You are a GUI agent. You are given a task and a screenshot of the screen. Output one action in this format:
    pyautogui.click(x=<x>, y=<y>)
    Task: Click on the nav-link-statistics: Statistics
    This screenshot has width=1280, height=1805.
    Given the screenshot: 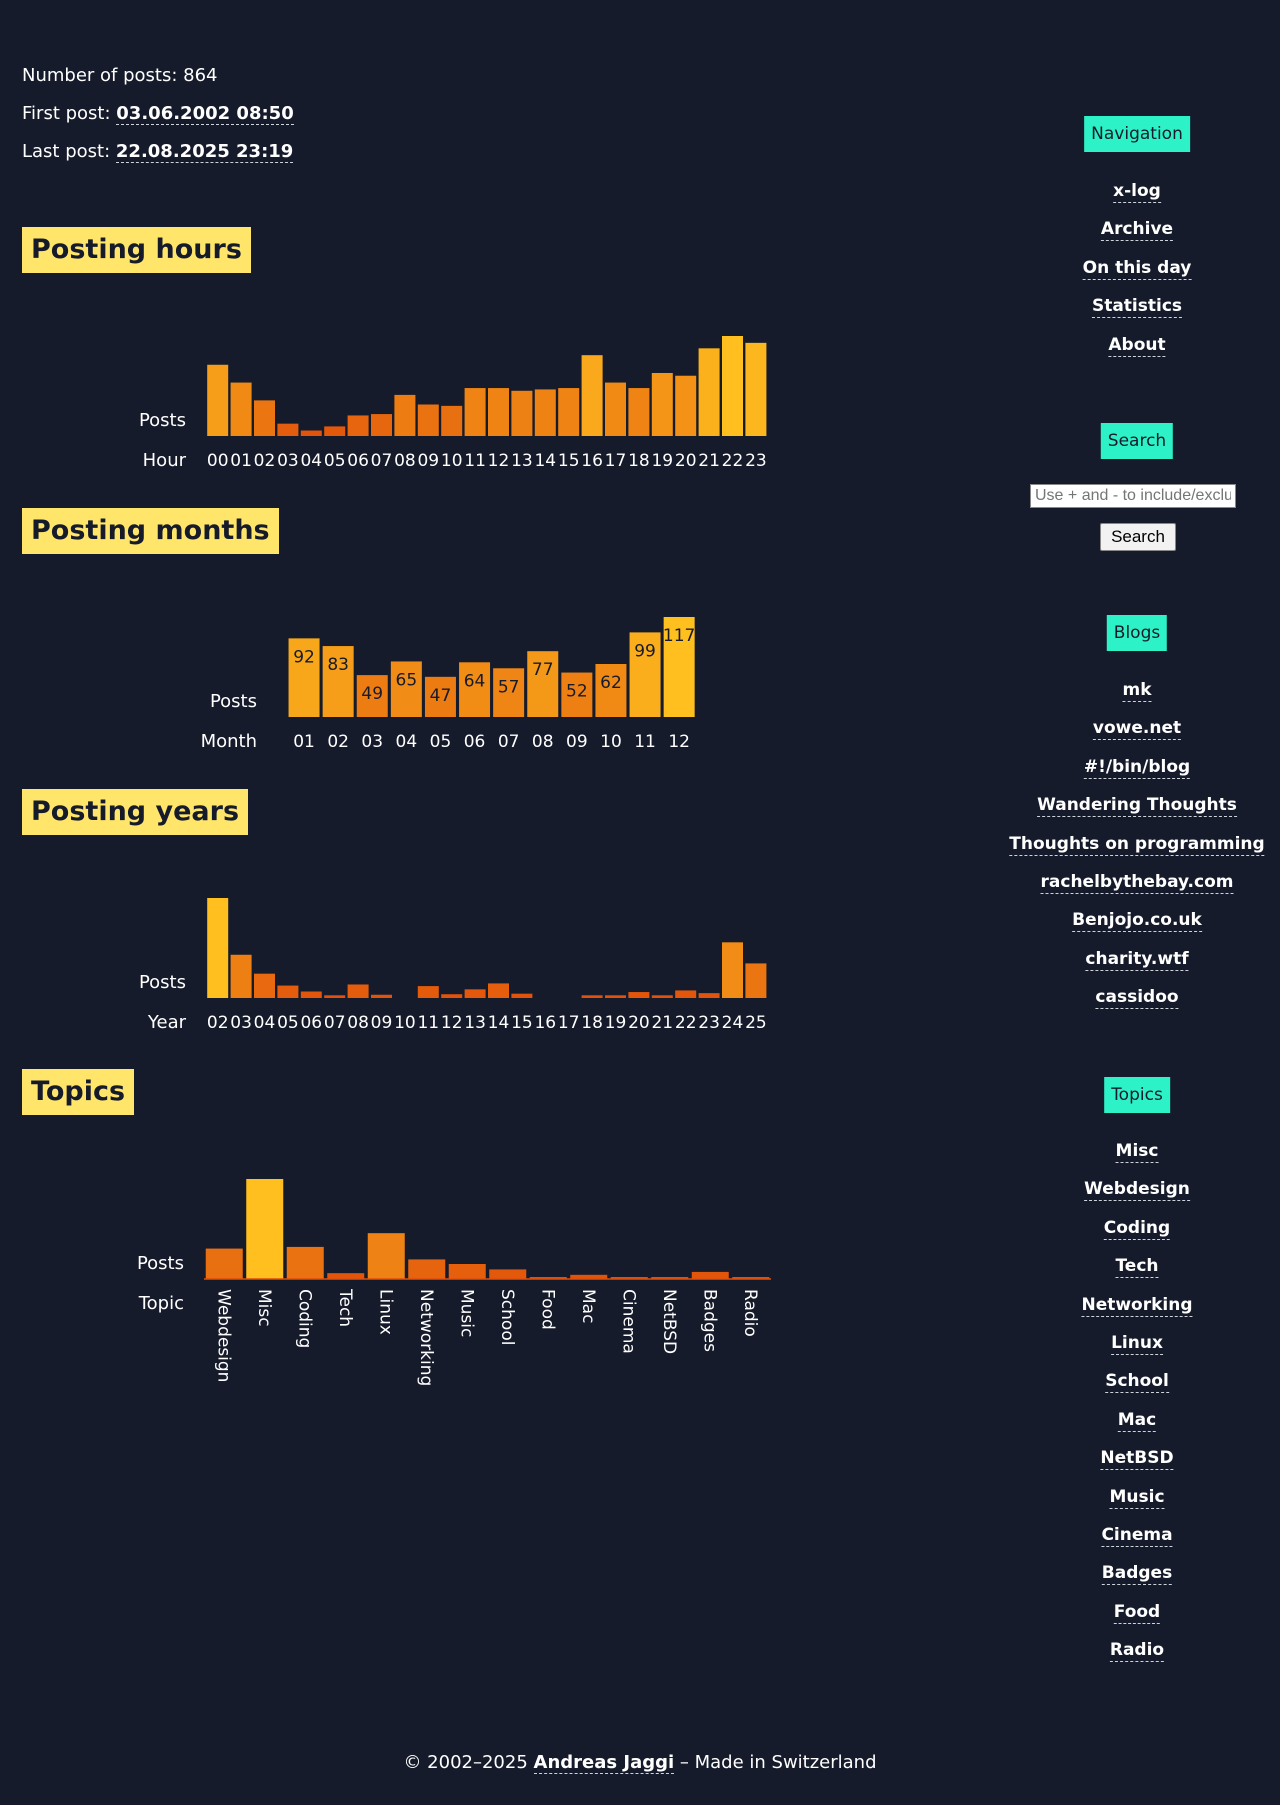 What is the action you would take?
    pyautogui.click(x=1137, y=307)
    